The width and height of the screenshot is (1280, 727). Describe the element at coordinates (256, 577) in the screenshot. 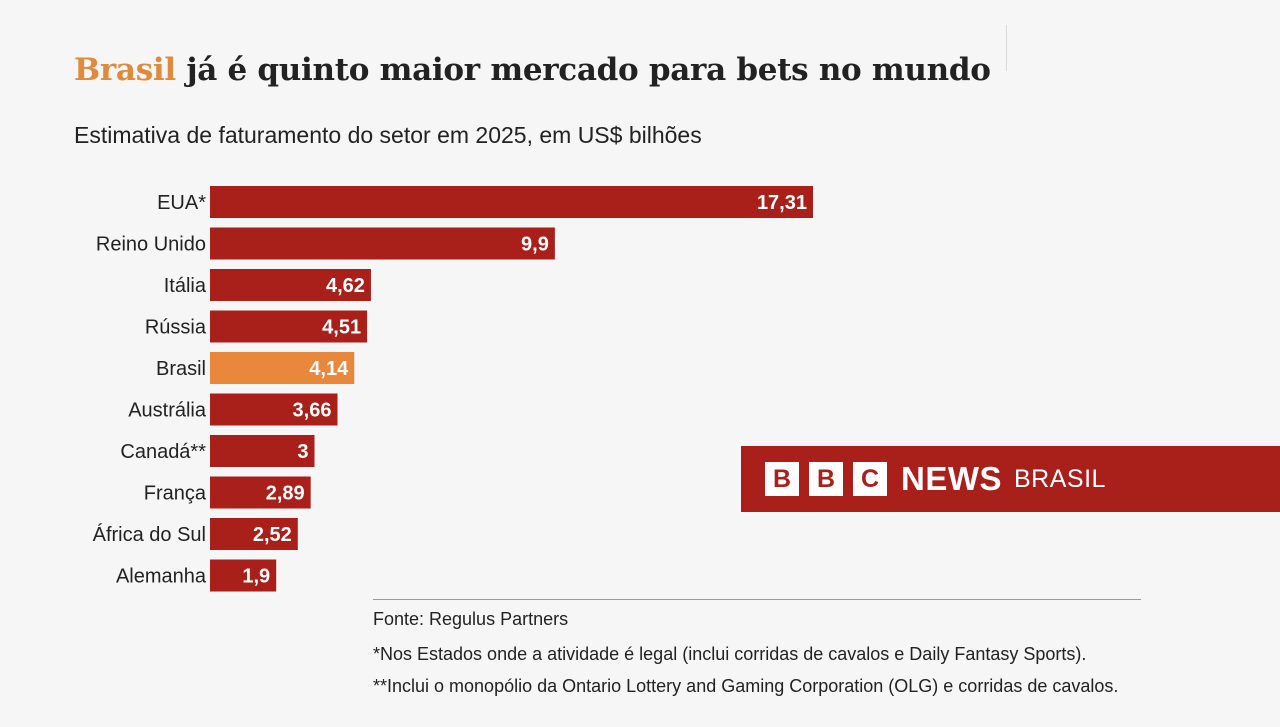

I see `value-label-9: 1,9` at that location.